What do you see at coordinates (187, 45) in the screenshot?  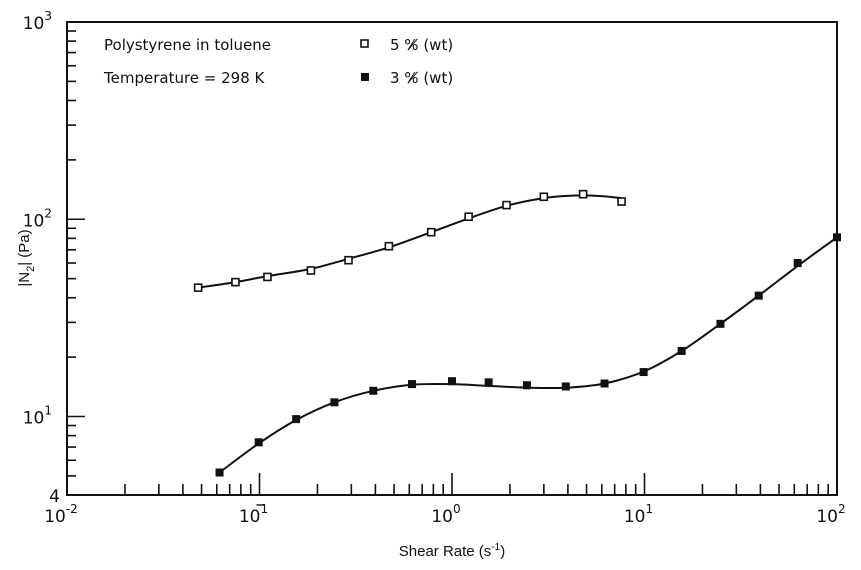 I see `annotation-line-1: Polystyrene in toluene` at bounding box center [187, 45].